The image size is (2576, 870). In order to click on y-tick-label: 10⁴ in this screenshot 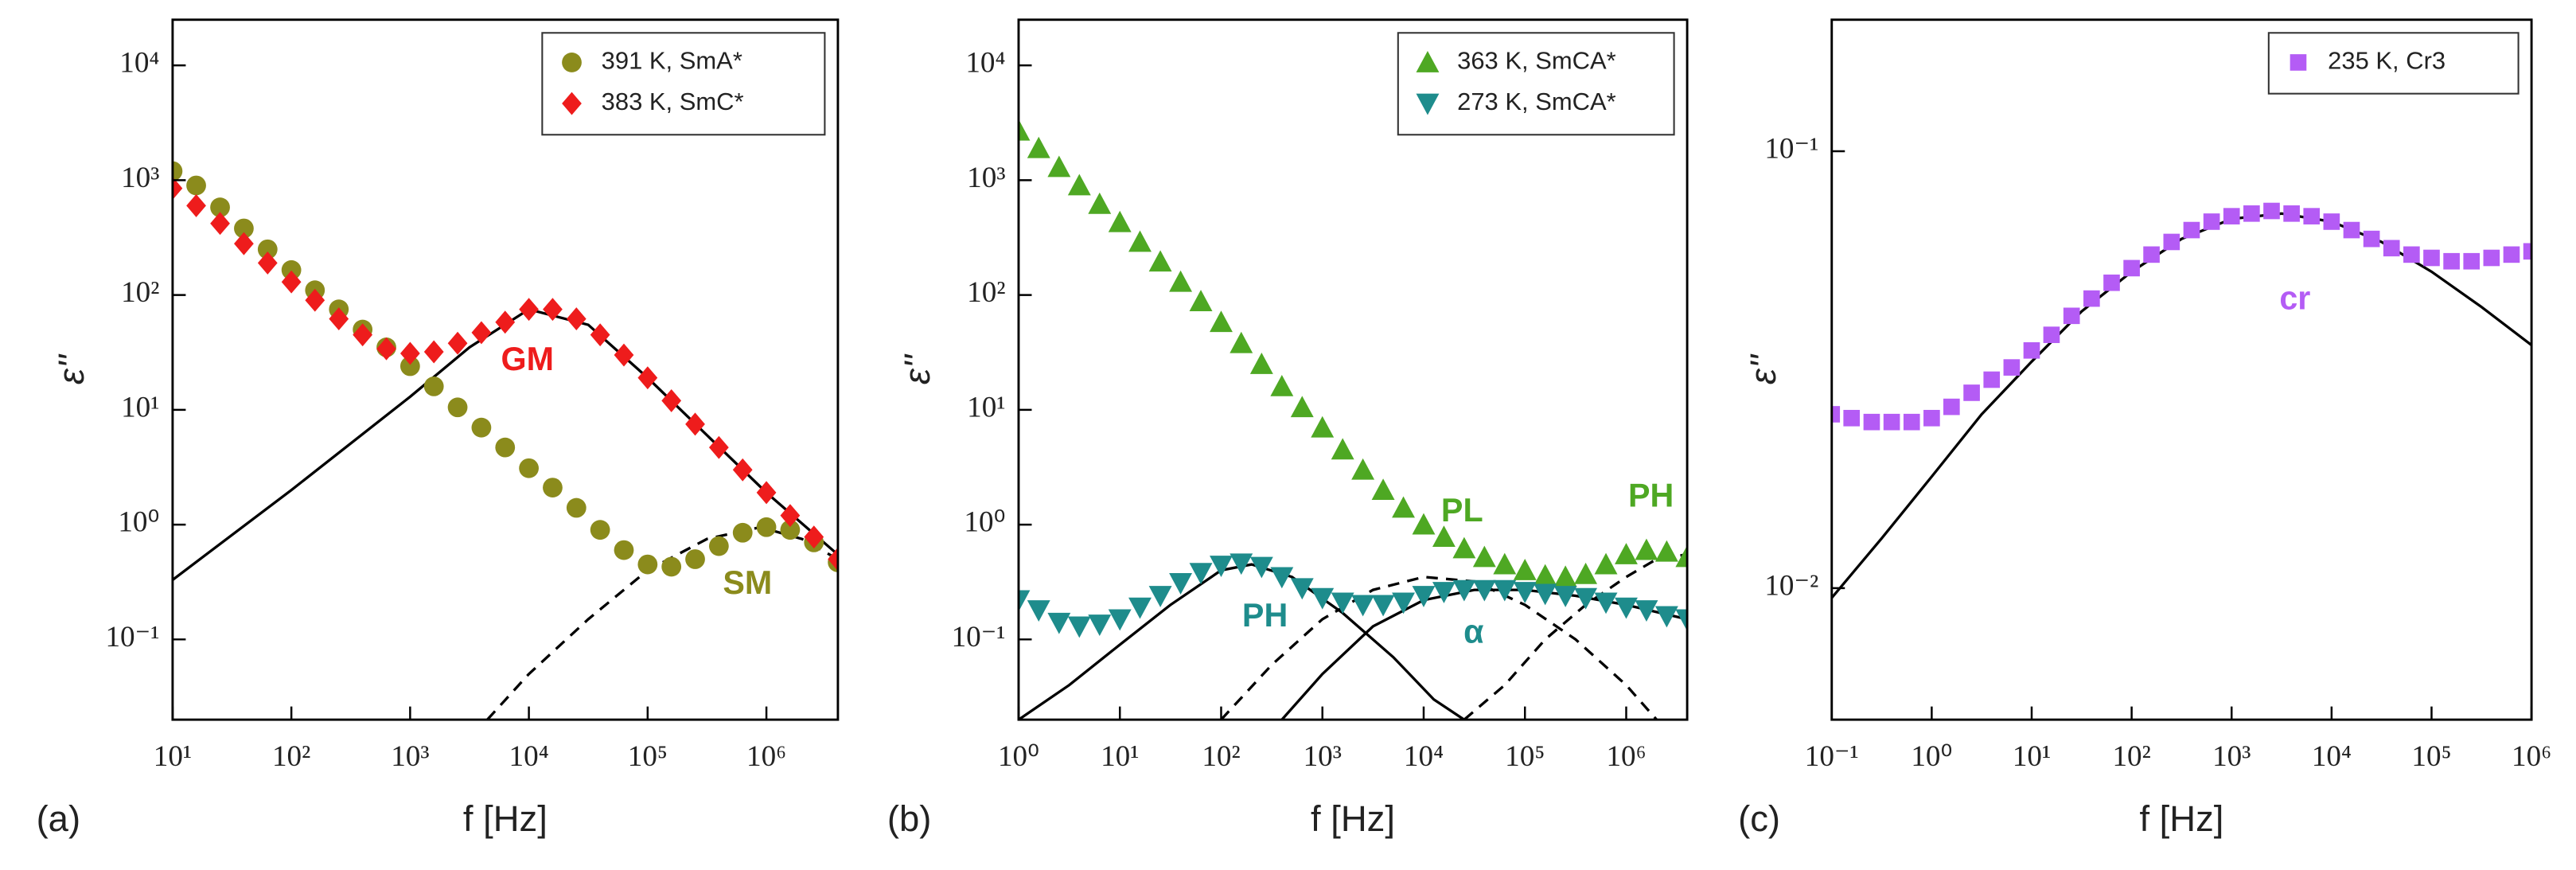, I will do `click(139, 63)`.